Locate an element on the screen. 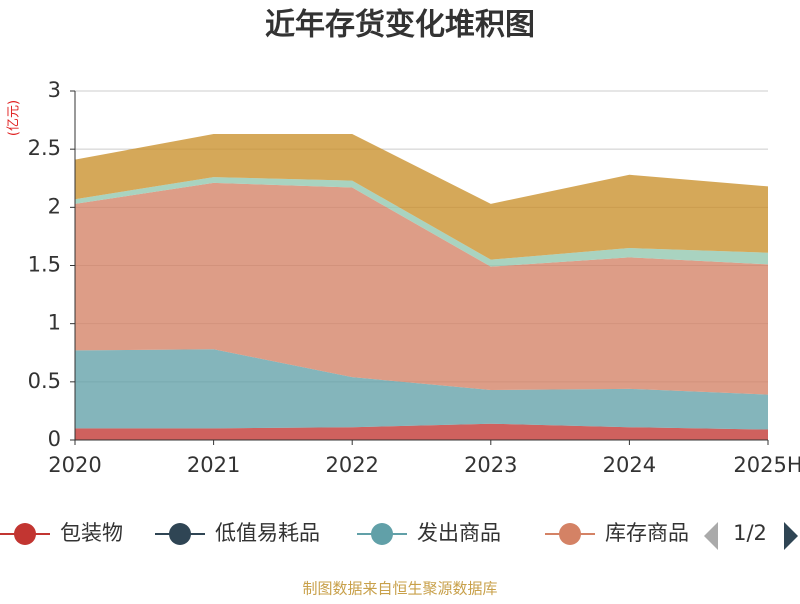 This screenshot has width=800, height=604. legend-label: 发出商品 is located at coordinates (459, 533).